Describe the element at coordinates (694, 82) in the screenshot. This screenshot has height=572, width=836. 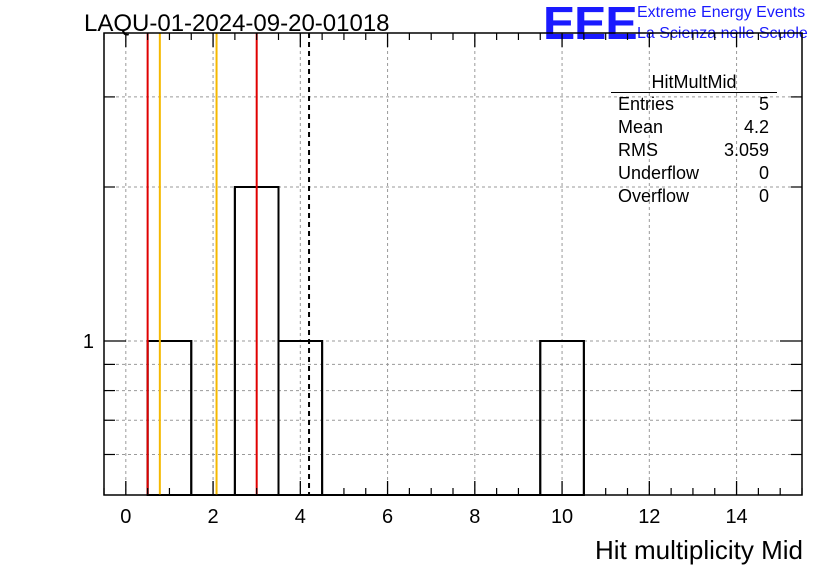
I see `stats-title: HitMultMid` at that location.